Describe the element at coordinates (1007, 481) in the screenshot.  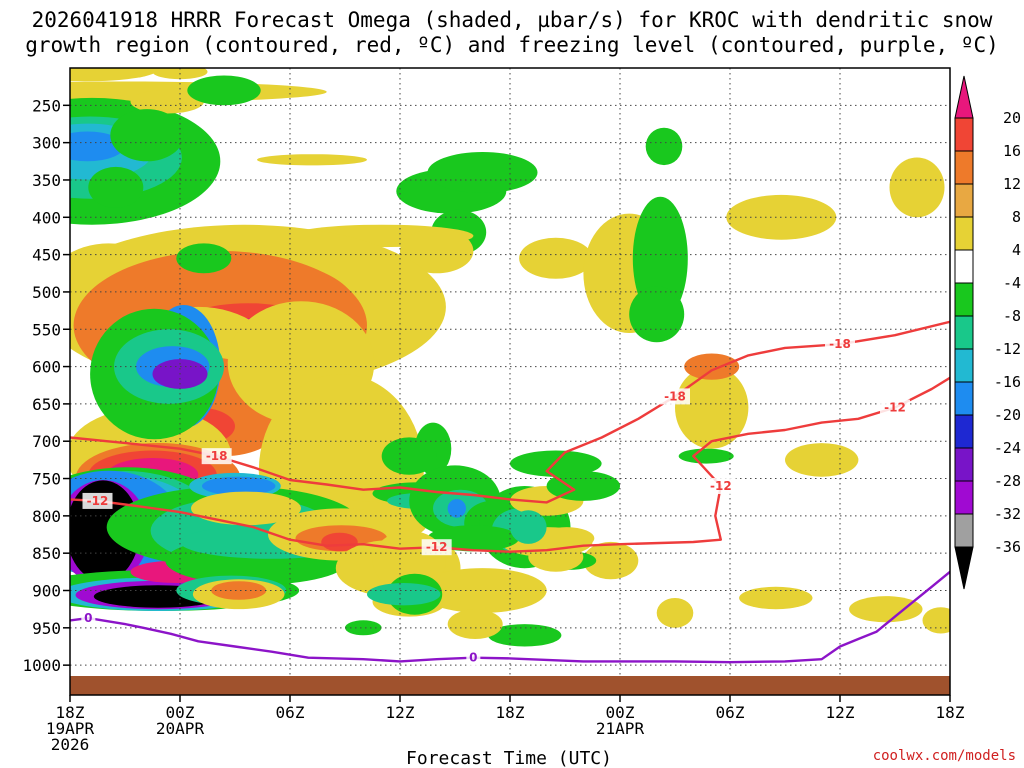
I see `colorbar-label: -28` at that location.